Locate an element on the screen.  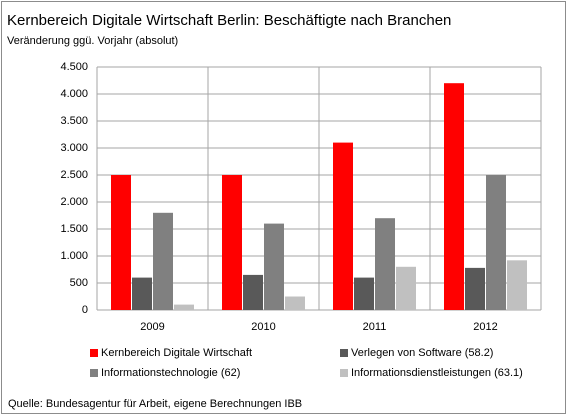
legend-label: Informationstechnologie (62) is located at coordinates (170, 373).